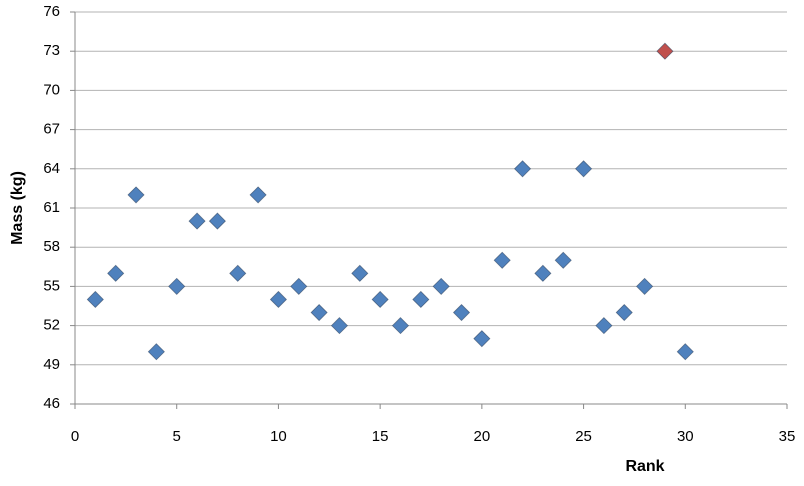 Image resolution: width=804 pixels, height=486 pixels. Describe the element at coordinates (51, 403) in the screenshot. I see `y-tick-label: 46` at that location.